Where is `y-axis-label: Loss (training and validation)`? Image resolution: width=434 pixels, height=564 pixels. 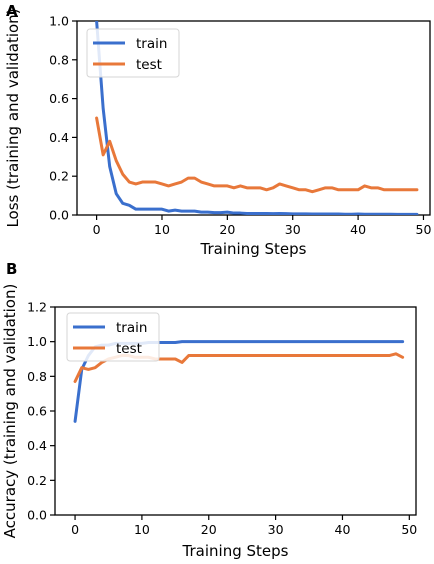 y-axis-label: Loss (training and validation) is located at coordinates (13, 117).